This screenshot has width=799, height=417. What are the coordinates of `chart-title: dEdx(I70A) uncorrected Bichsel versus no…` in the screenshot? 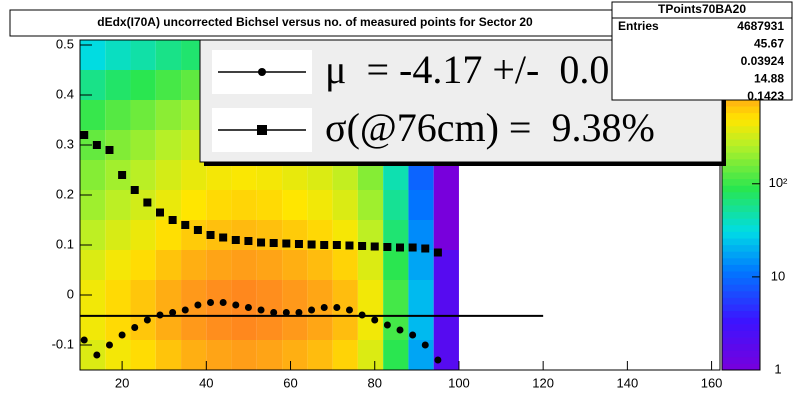 It's located at (315, 22).